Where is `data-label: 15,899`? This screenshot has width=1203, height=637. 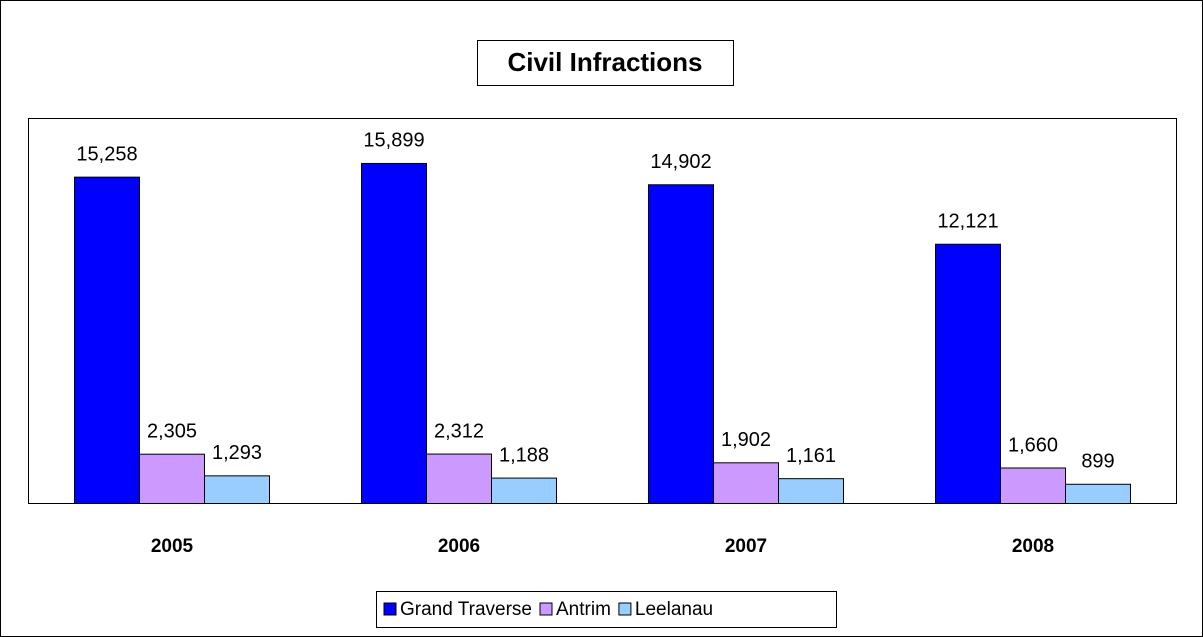
data-label: 15,899 is located at coordinates (393, 141).